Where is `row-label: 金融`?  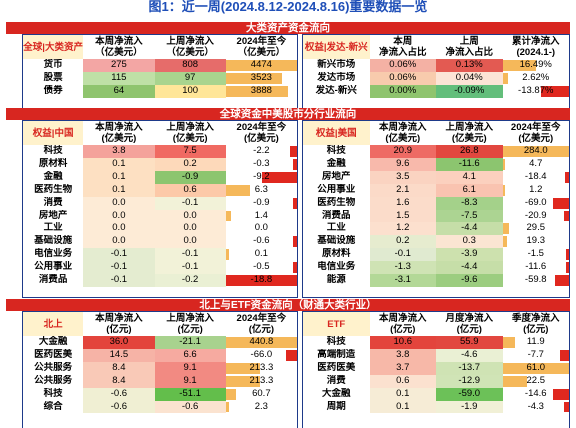 row-label: 金融 is located at coordinates (53, 176).